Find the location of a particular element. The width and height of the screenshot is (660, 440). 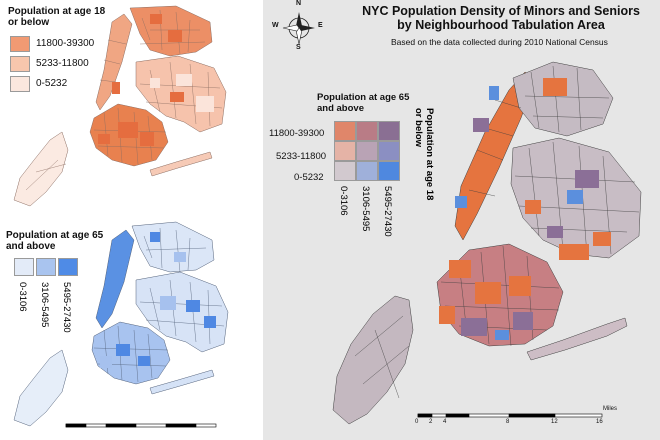

bivariate-manhattan is located at coordinates (495, 156).